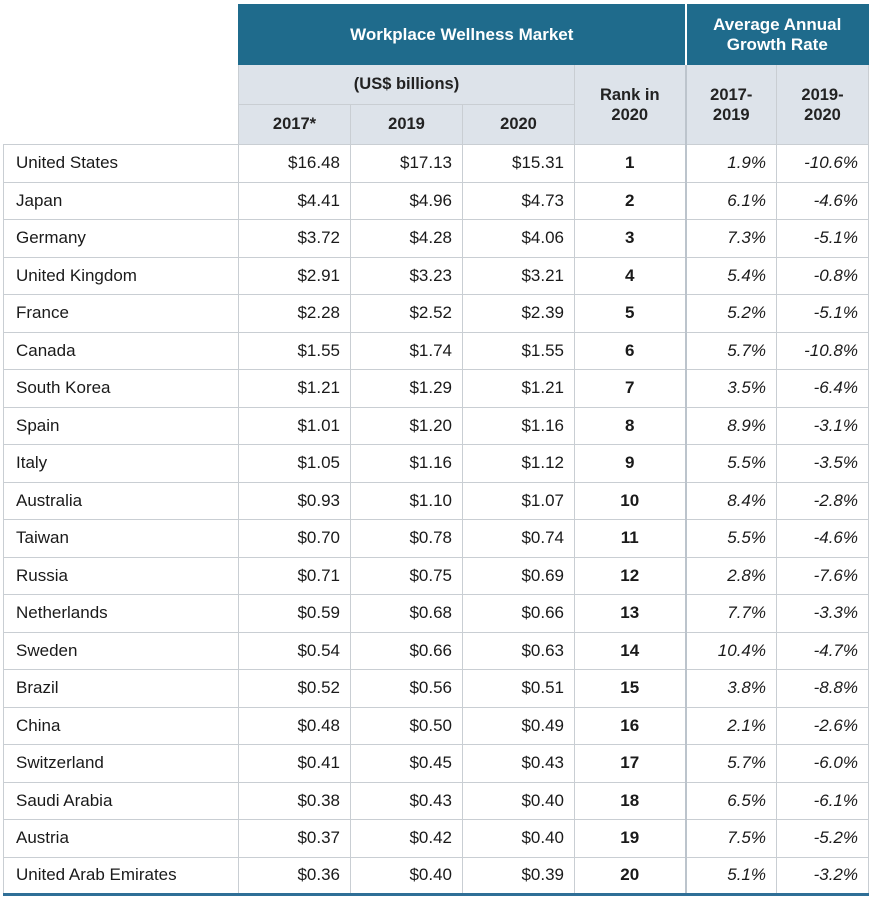 This screenshot has width=872, height=900. What do you see at coordinates (121, 275) in the screenshot?
I see `cell-country: United Kingdom` at bounding box center [121, 275].